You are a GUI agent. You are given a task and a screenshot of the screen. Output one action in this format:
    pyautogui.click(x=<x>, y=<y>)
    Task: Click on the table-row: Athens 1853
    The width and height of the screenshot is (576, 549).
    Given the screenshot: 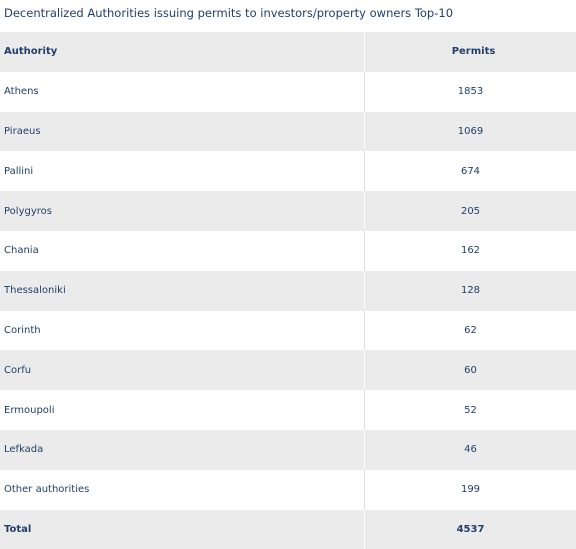 What is the action you would take?
    pyautogui.click(x=288, y=91)
    